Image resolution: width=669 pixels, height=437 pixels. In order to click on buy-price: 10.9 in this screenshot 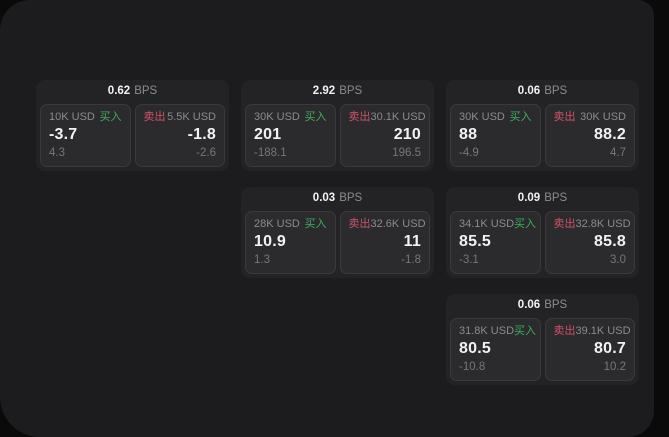, I will do `click(270, 242)`.